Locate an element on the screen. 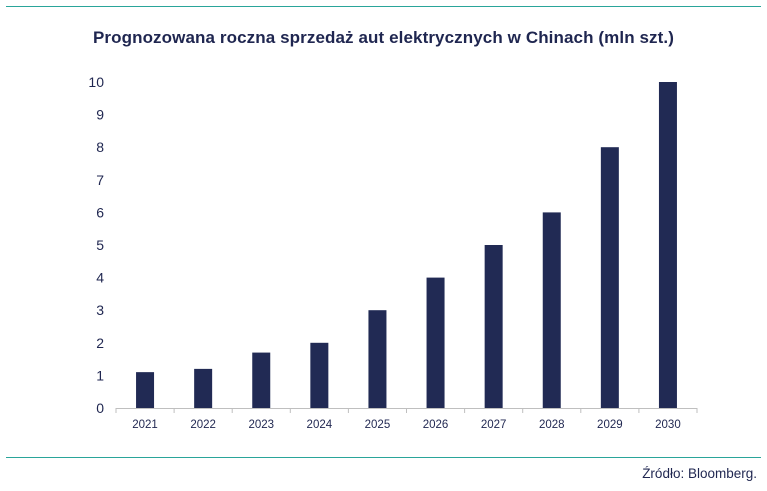 This screenshot has width=767, height=491. x-tick-label: 2029 is located at coordinates (610, 425).